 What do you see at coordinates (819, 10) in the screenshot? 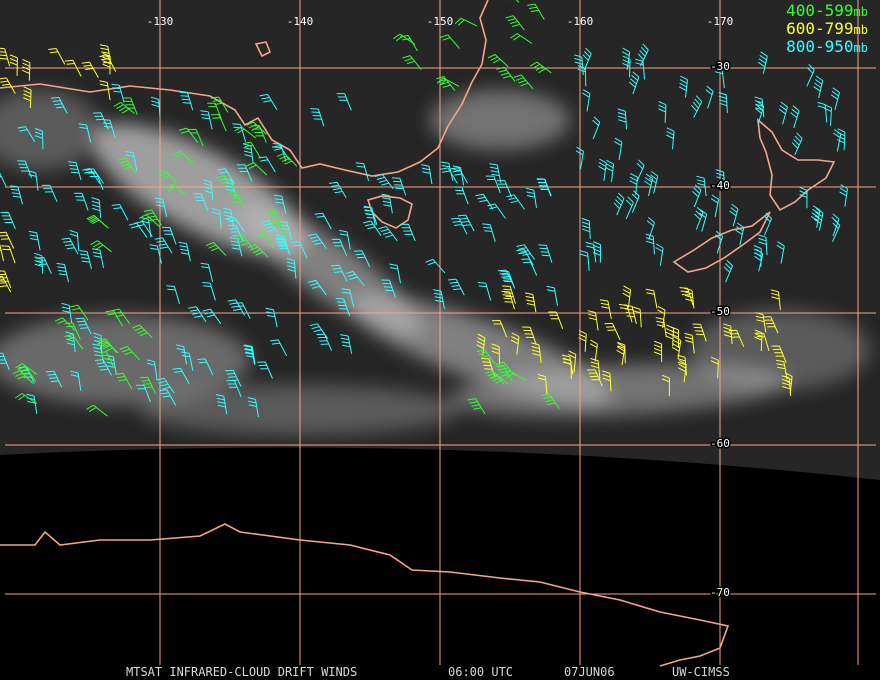
I see `legend-range: 400-599` at bounding box center [819, 10].